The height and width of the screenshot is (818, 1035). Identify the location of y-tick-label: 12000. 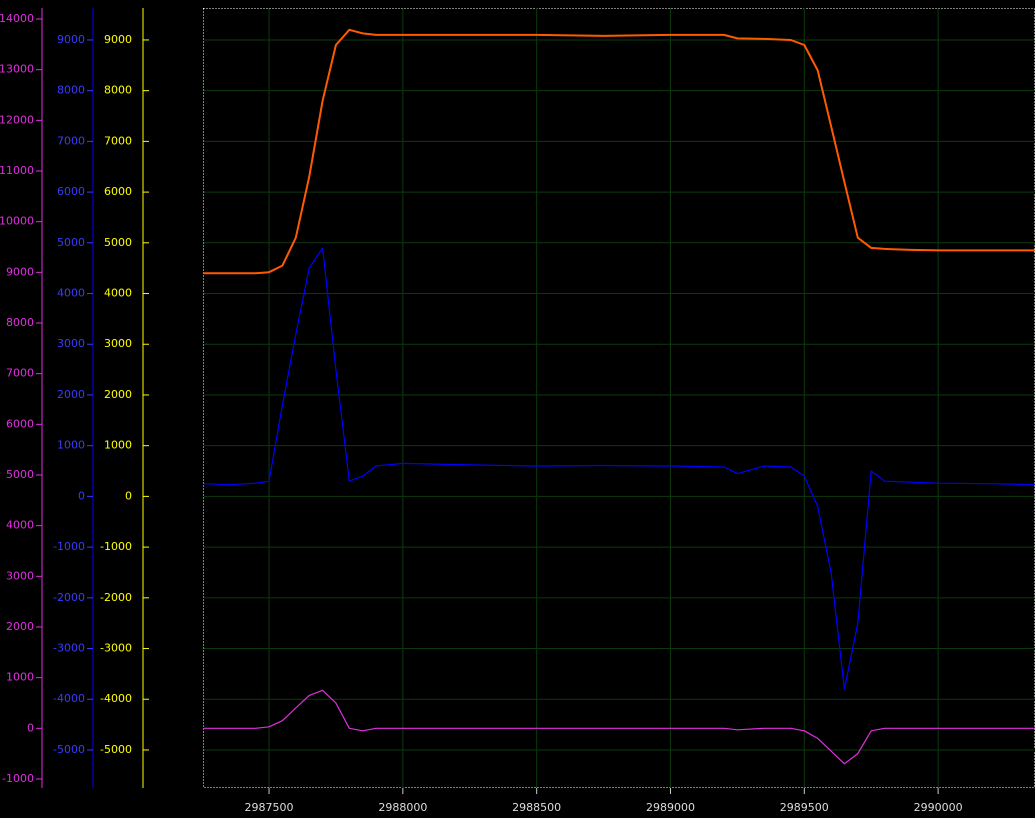
(17, 119).